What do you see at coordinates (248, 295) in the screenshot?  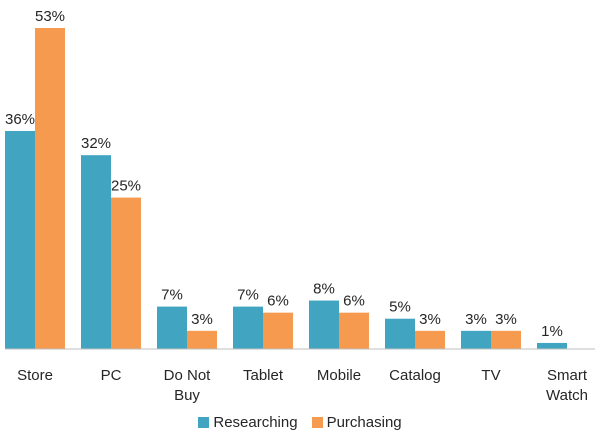 I see `data-label-researching-tablet: 7%` at bounding box center [248, 295].